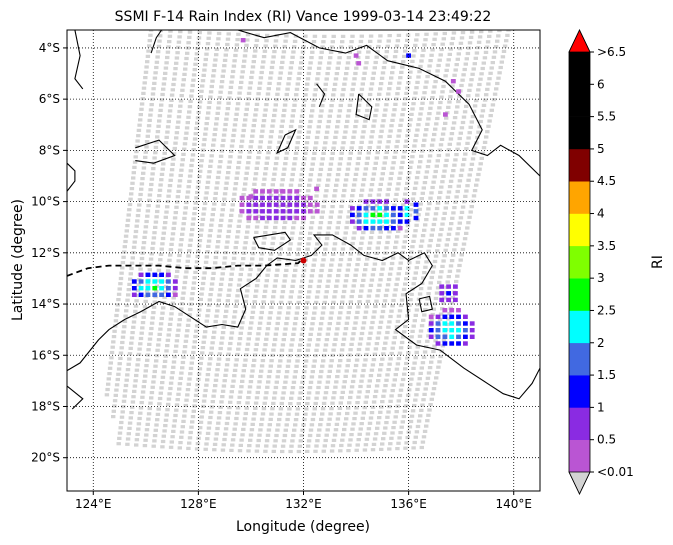 The height and width of the screenshot is (545, 673). I want to click on x-tick-label: 128°E, so click(198, 504).